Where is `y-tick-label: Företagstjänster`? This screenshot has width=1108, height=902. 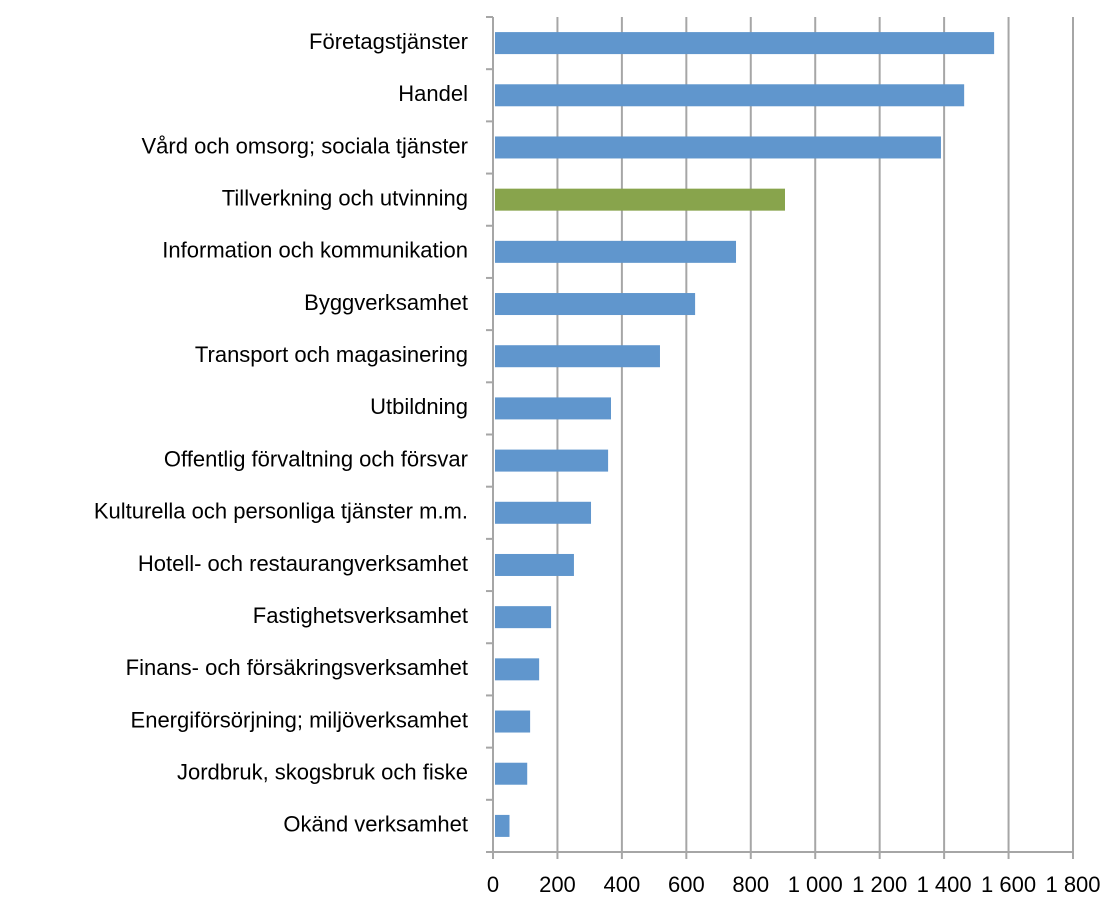
y-tick-label: Företagstjänster is located at coordinates (388, 41).